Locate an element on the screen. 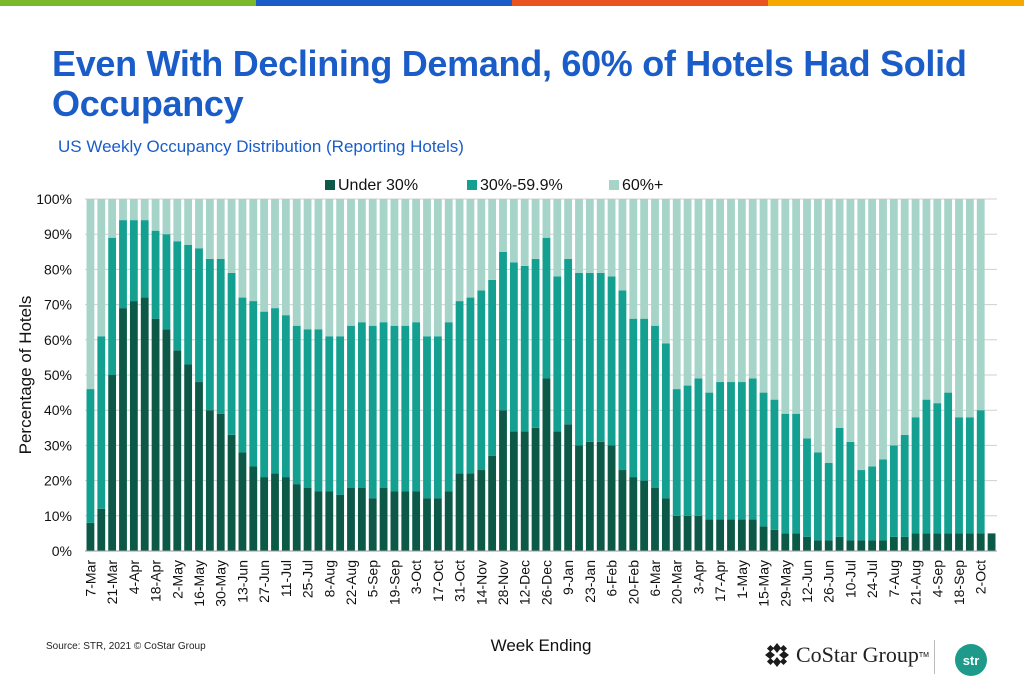  x-tick-label: 20-Mar is located at coordinates (677, 582).